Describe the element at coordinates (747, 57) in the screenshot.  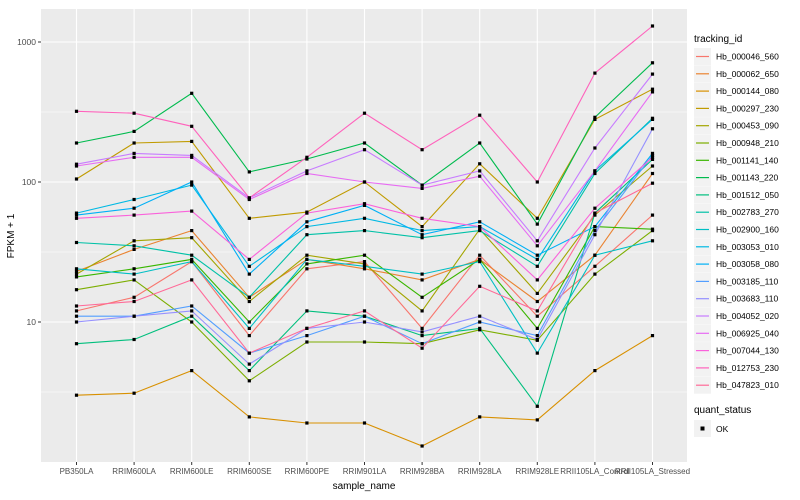
I see `legend-label: Hb_000046_560` at that location.